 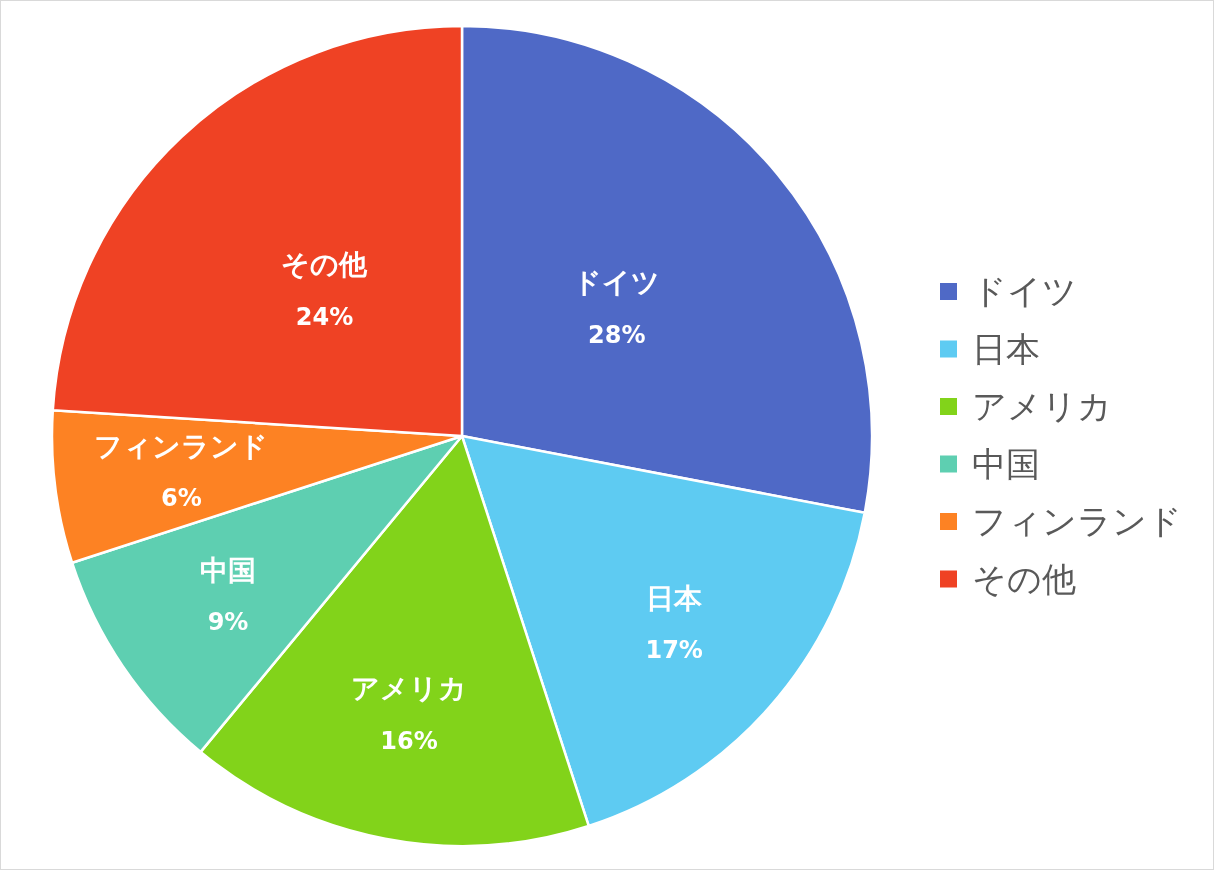 I want to click on data-label: 9%, so click(x=228, y=622).